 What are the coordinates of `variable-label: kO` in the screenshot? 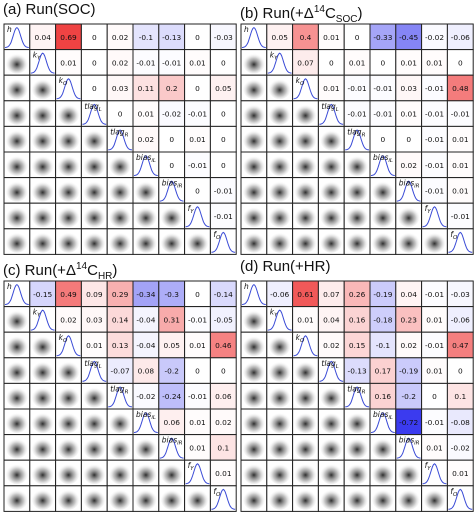 It's located at (300, 81).